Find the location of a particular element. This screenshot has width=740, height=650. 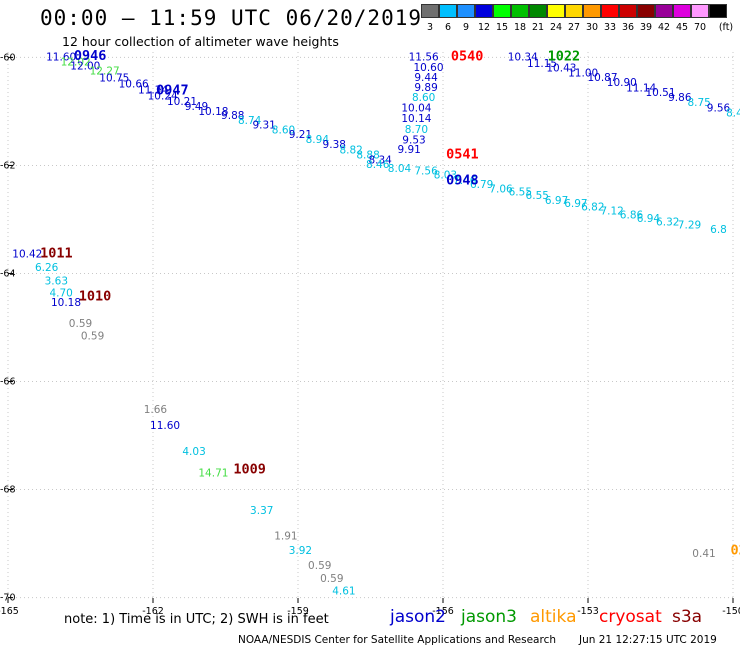

wave-height-value: 8.60 is located at coordinates (283, 131).